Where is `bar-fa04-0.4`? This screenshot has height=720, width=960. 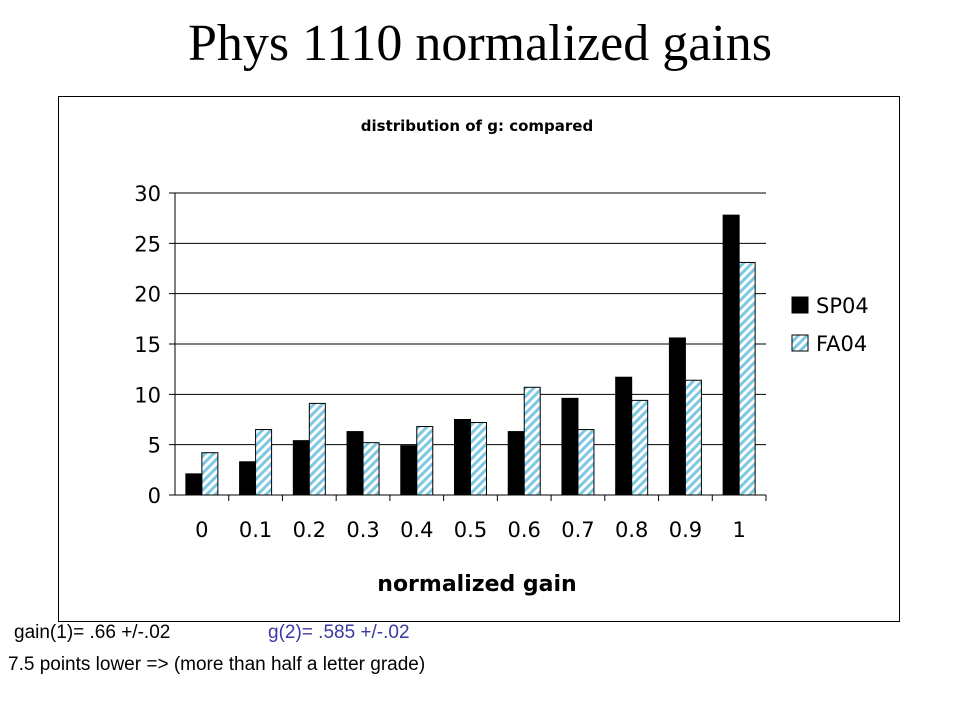 bar-fa04-0.4 is located at coordinates (425, 461).